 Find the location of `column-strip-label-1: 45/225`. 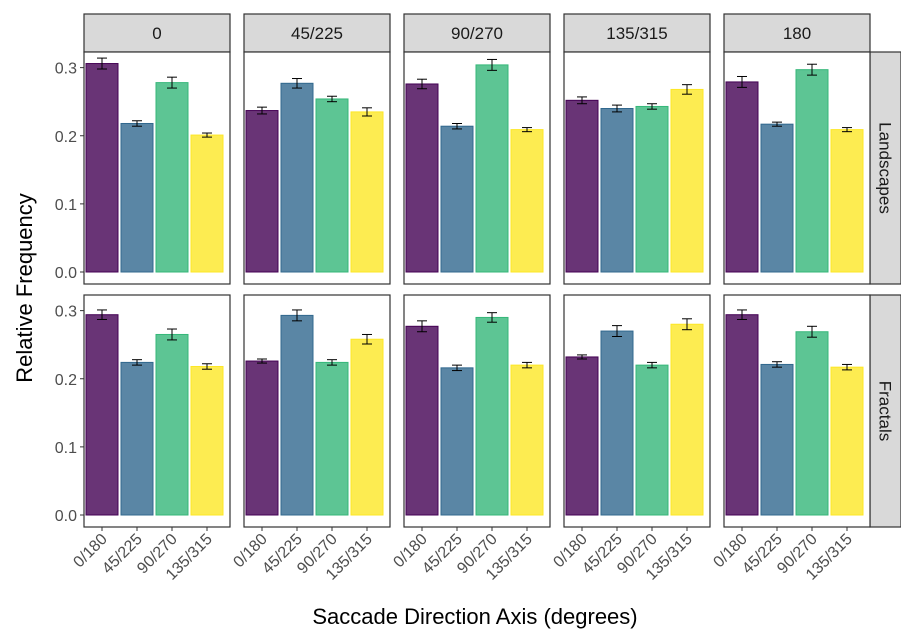

column-strip-label-1: 45/225 is located at coordinates (317, 33).